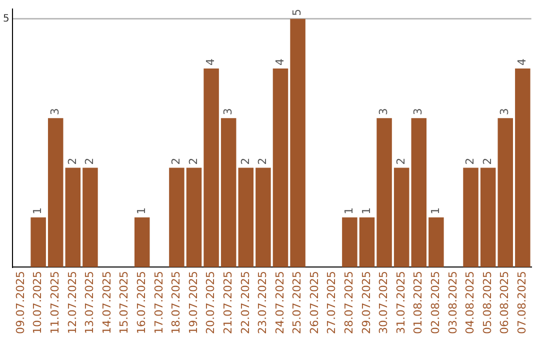 This screenshot has width=540, height=340. What do you see at coordinates (55, 302) in the screenshot?
I see `x-tick-label: 11.07.2025` at bounding box center [55, 302].